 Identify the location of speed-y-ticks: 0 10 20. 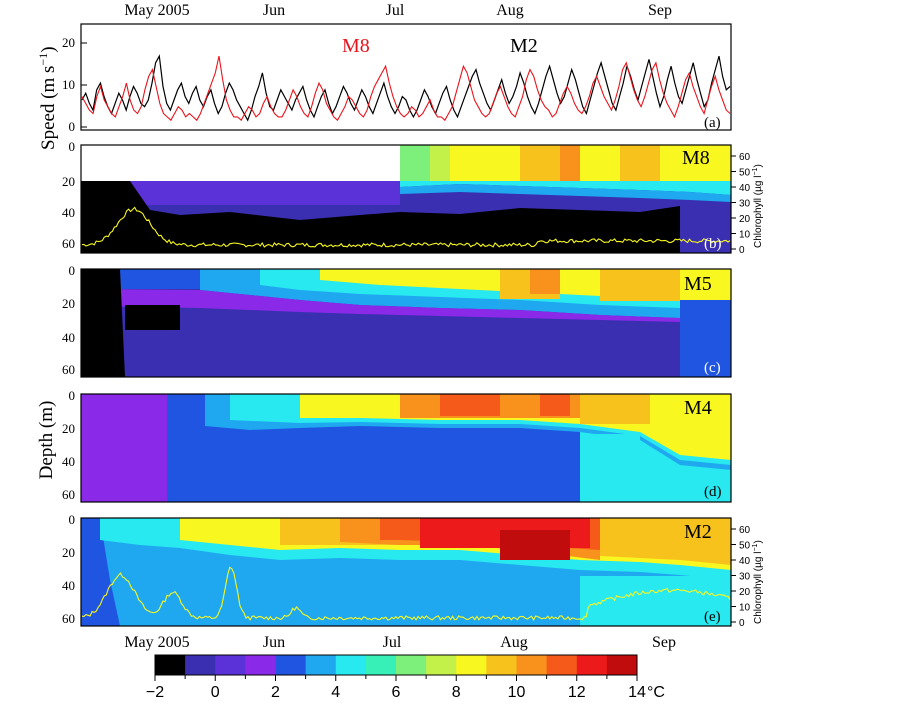
(74, 84).